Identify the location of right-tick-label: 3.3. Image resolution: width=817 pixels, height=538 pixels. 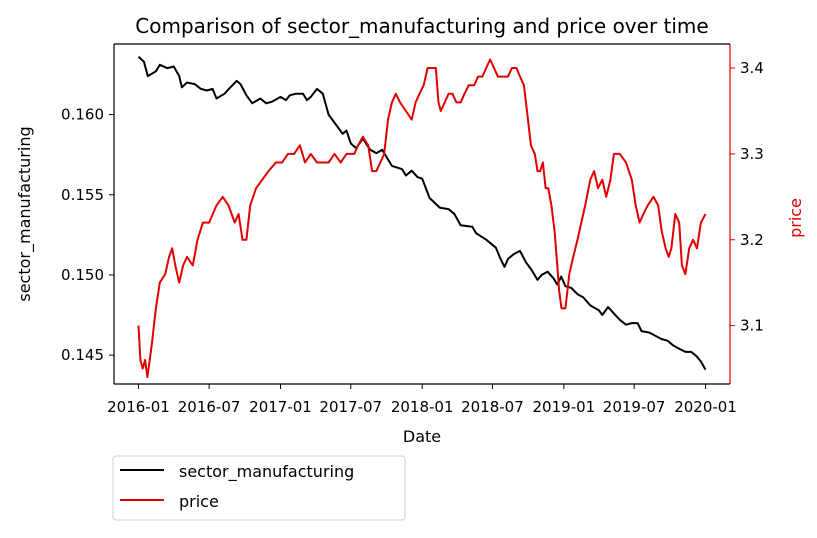
(752, 154).